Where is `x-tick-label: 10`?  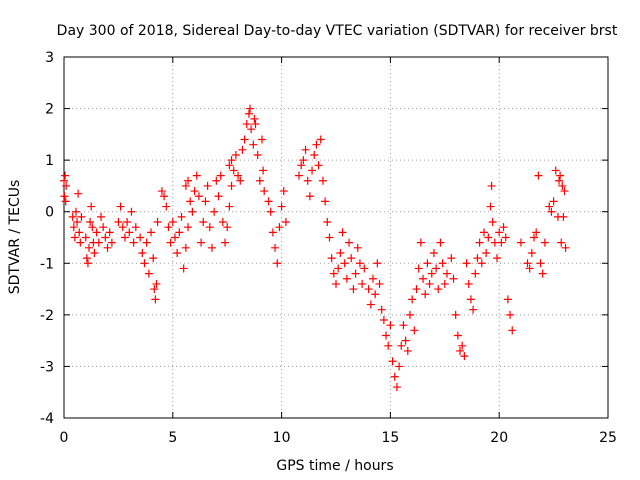
x-tick-label: 10 is located at coordinates (282, 438).